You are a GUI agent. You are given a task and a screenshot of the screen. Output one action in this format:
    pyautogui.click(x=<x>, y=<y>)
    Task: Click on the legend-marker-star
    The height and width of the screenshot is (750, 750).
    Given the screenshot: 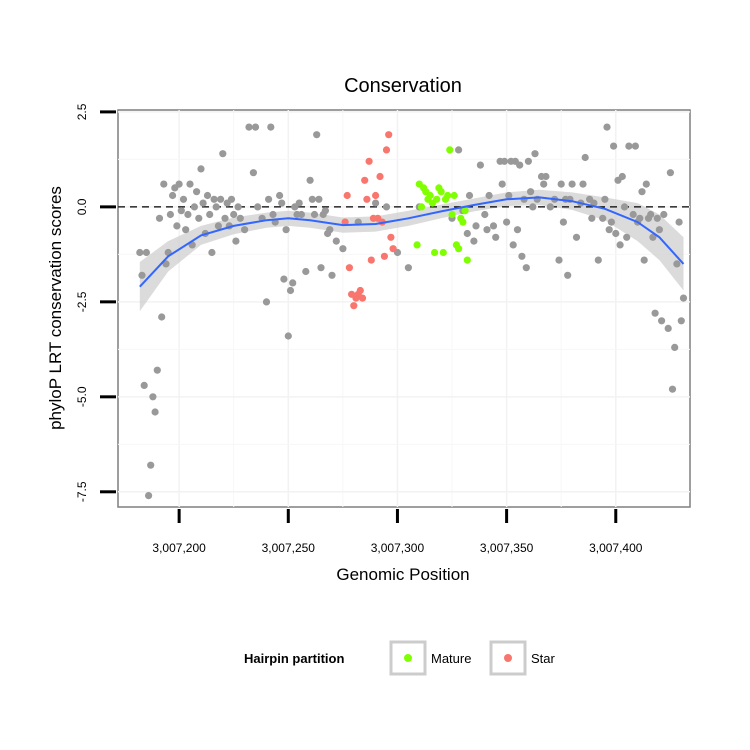 What is the action you would take?
    pyautogui.click(x=508, y=658)
    